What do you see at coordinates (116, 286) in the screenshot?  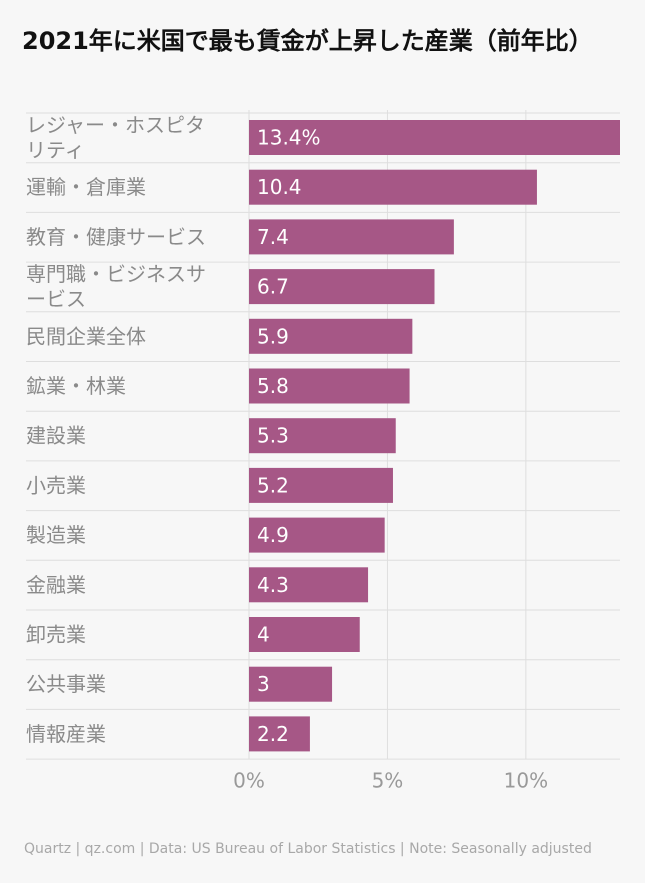 I see `category-label: 専門職・ビジネスサービス` at bounding box center [116, 286].